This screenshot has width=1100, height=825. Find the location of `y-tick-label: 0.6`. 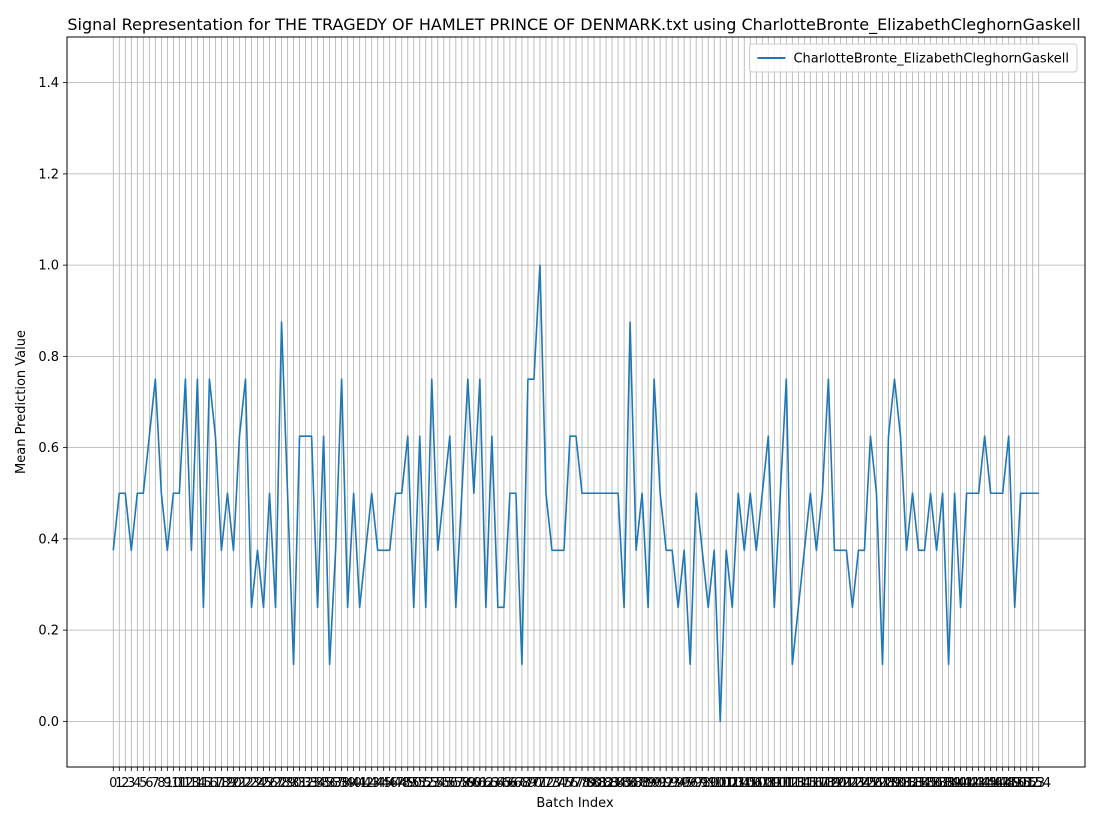

y-tick-label: 0.6 is located at coordinates (48, 448).